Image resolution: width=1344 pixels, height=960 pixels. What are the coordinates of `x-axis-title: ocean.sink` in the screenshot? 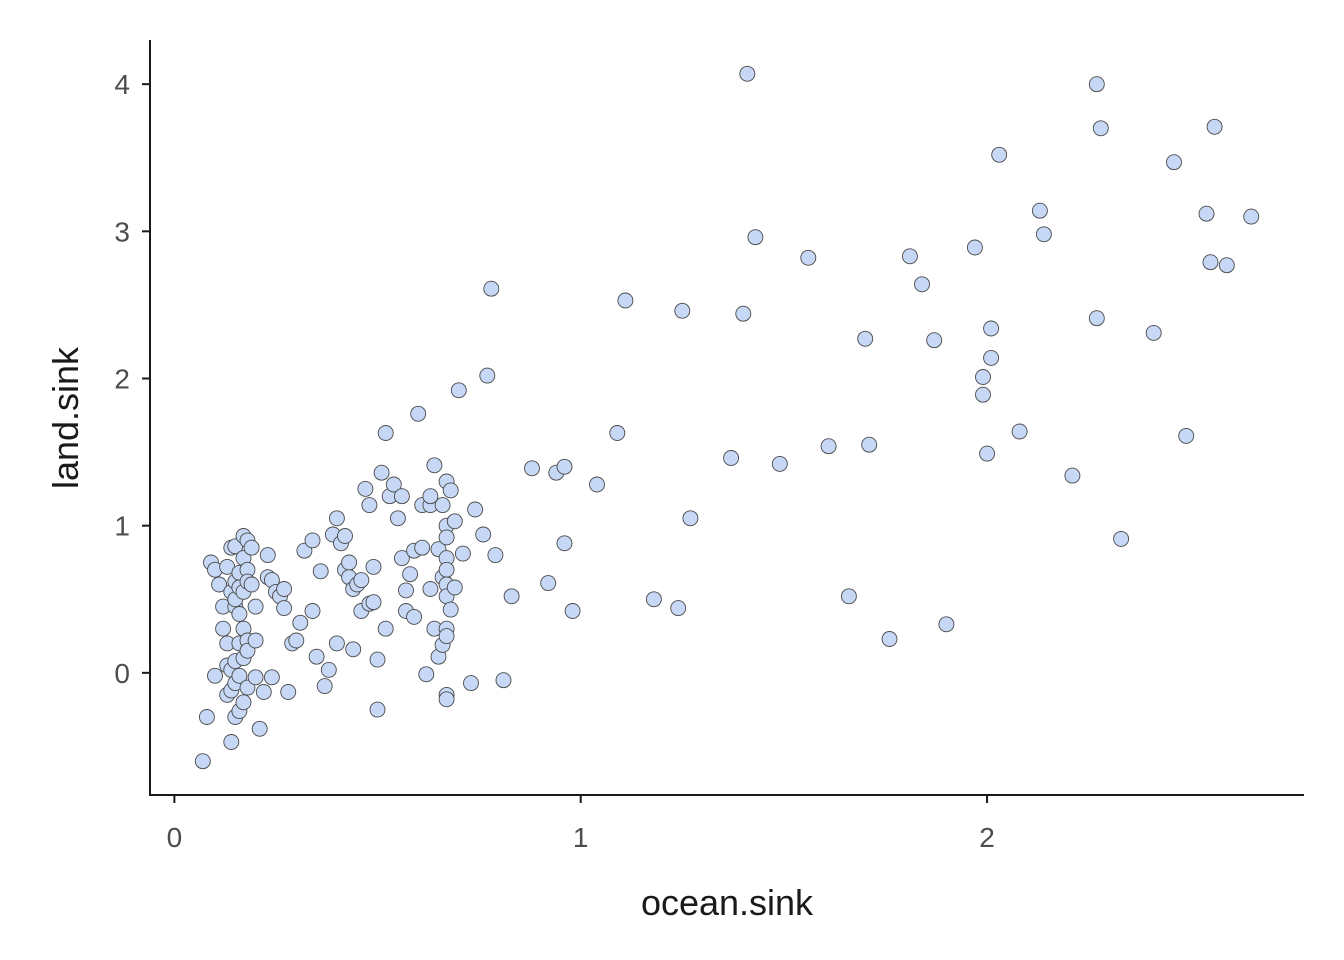 It's located at (727, 902).